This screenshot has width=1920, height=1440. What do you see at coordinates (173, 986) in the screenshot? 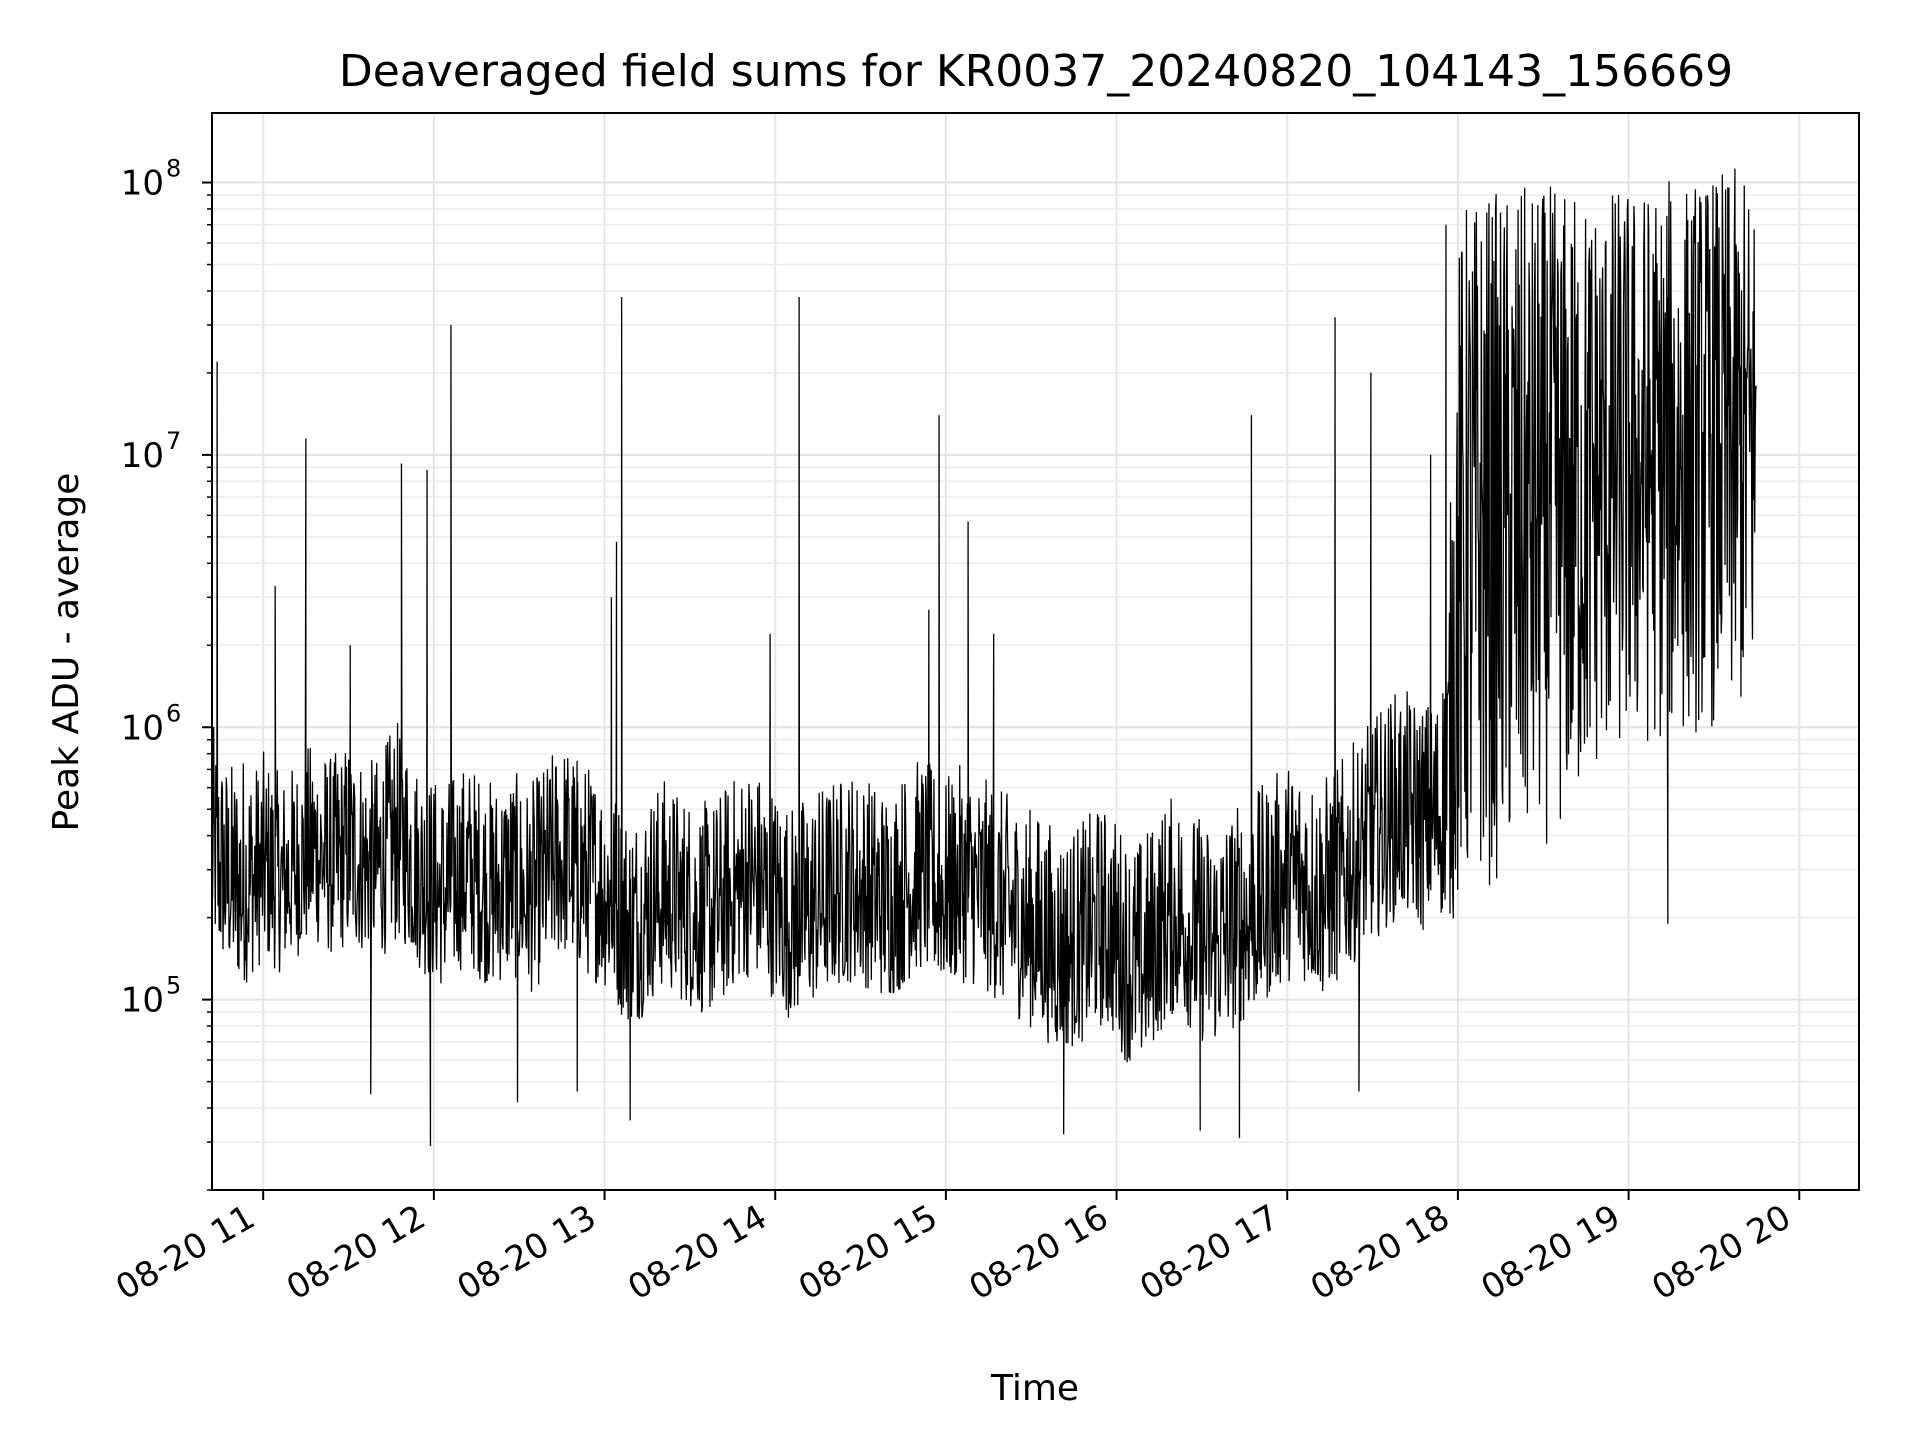
I see `y-tick-exponent: 5` at bounding box center [173, 986].